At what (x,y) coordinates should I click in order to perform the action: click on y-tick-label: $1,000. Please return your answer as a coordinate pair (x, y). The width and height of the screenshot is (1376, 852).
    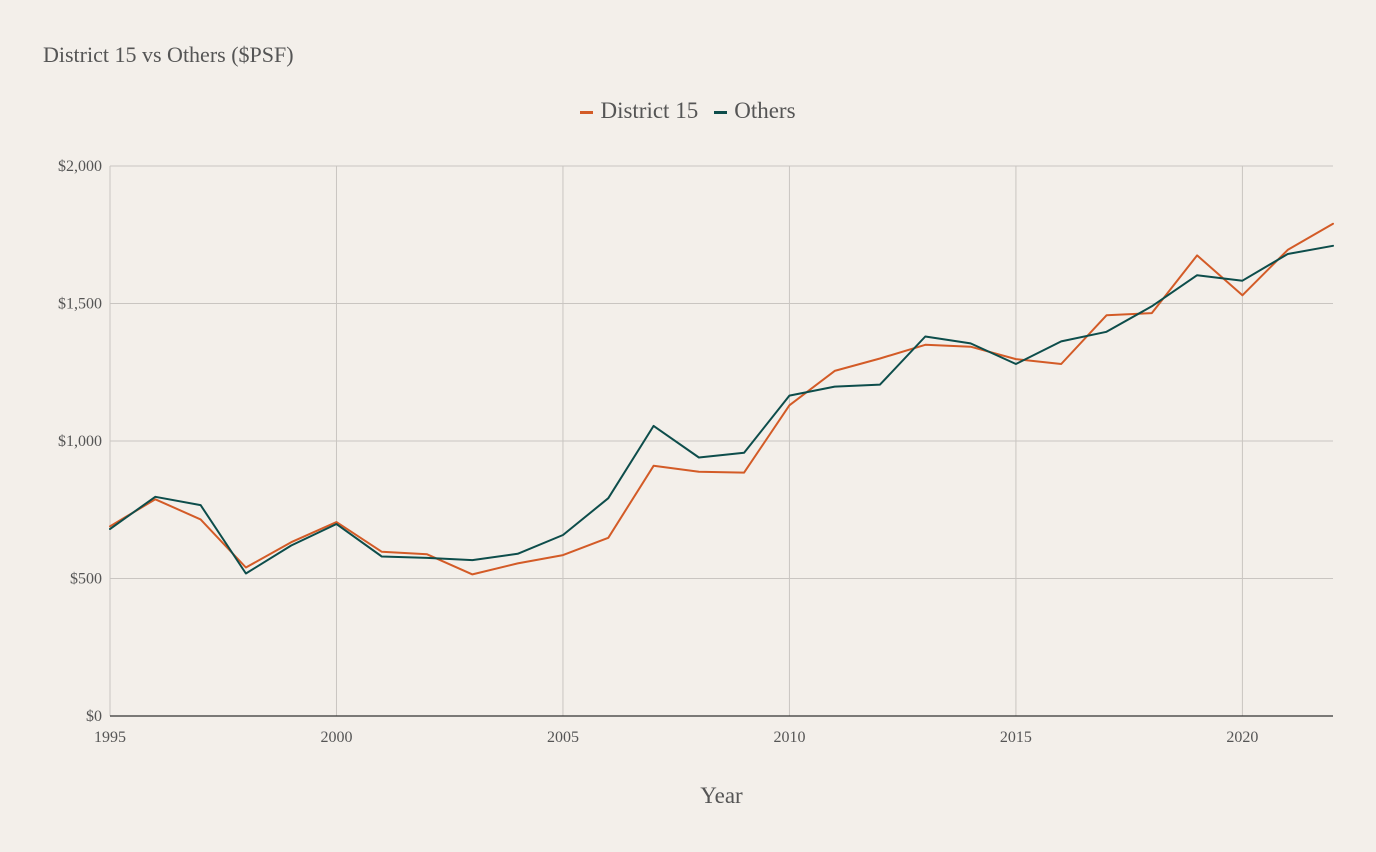
    Looking at the image, I should click on (80, 441).